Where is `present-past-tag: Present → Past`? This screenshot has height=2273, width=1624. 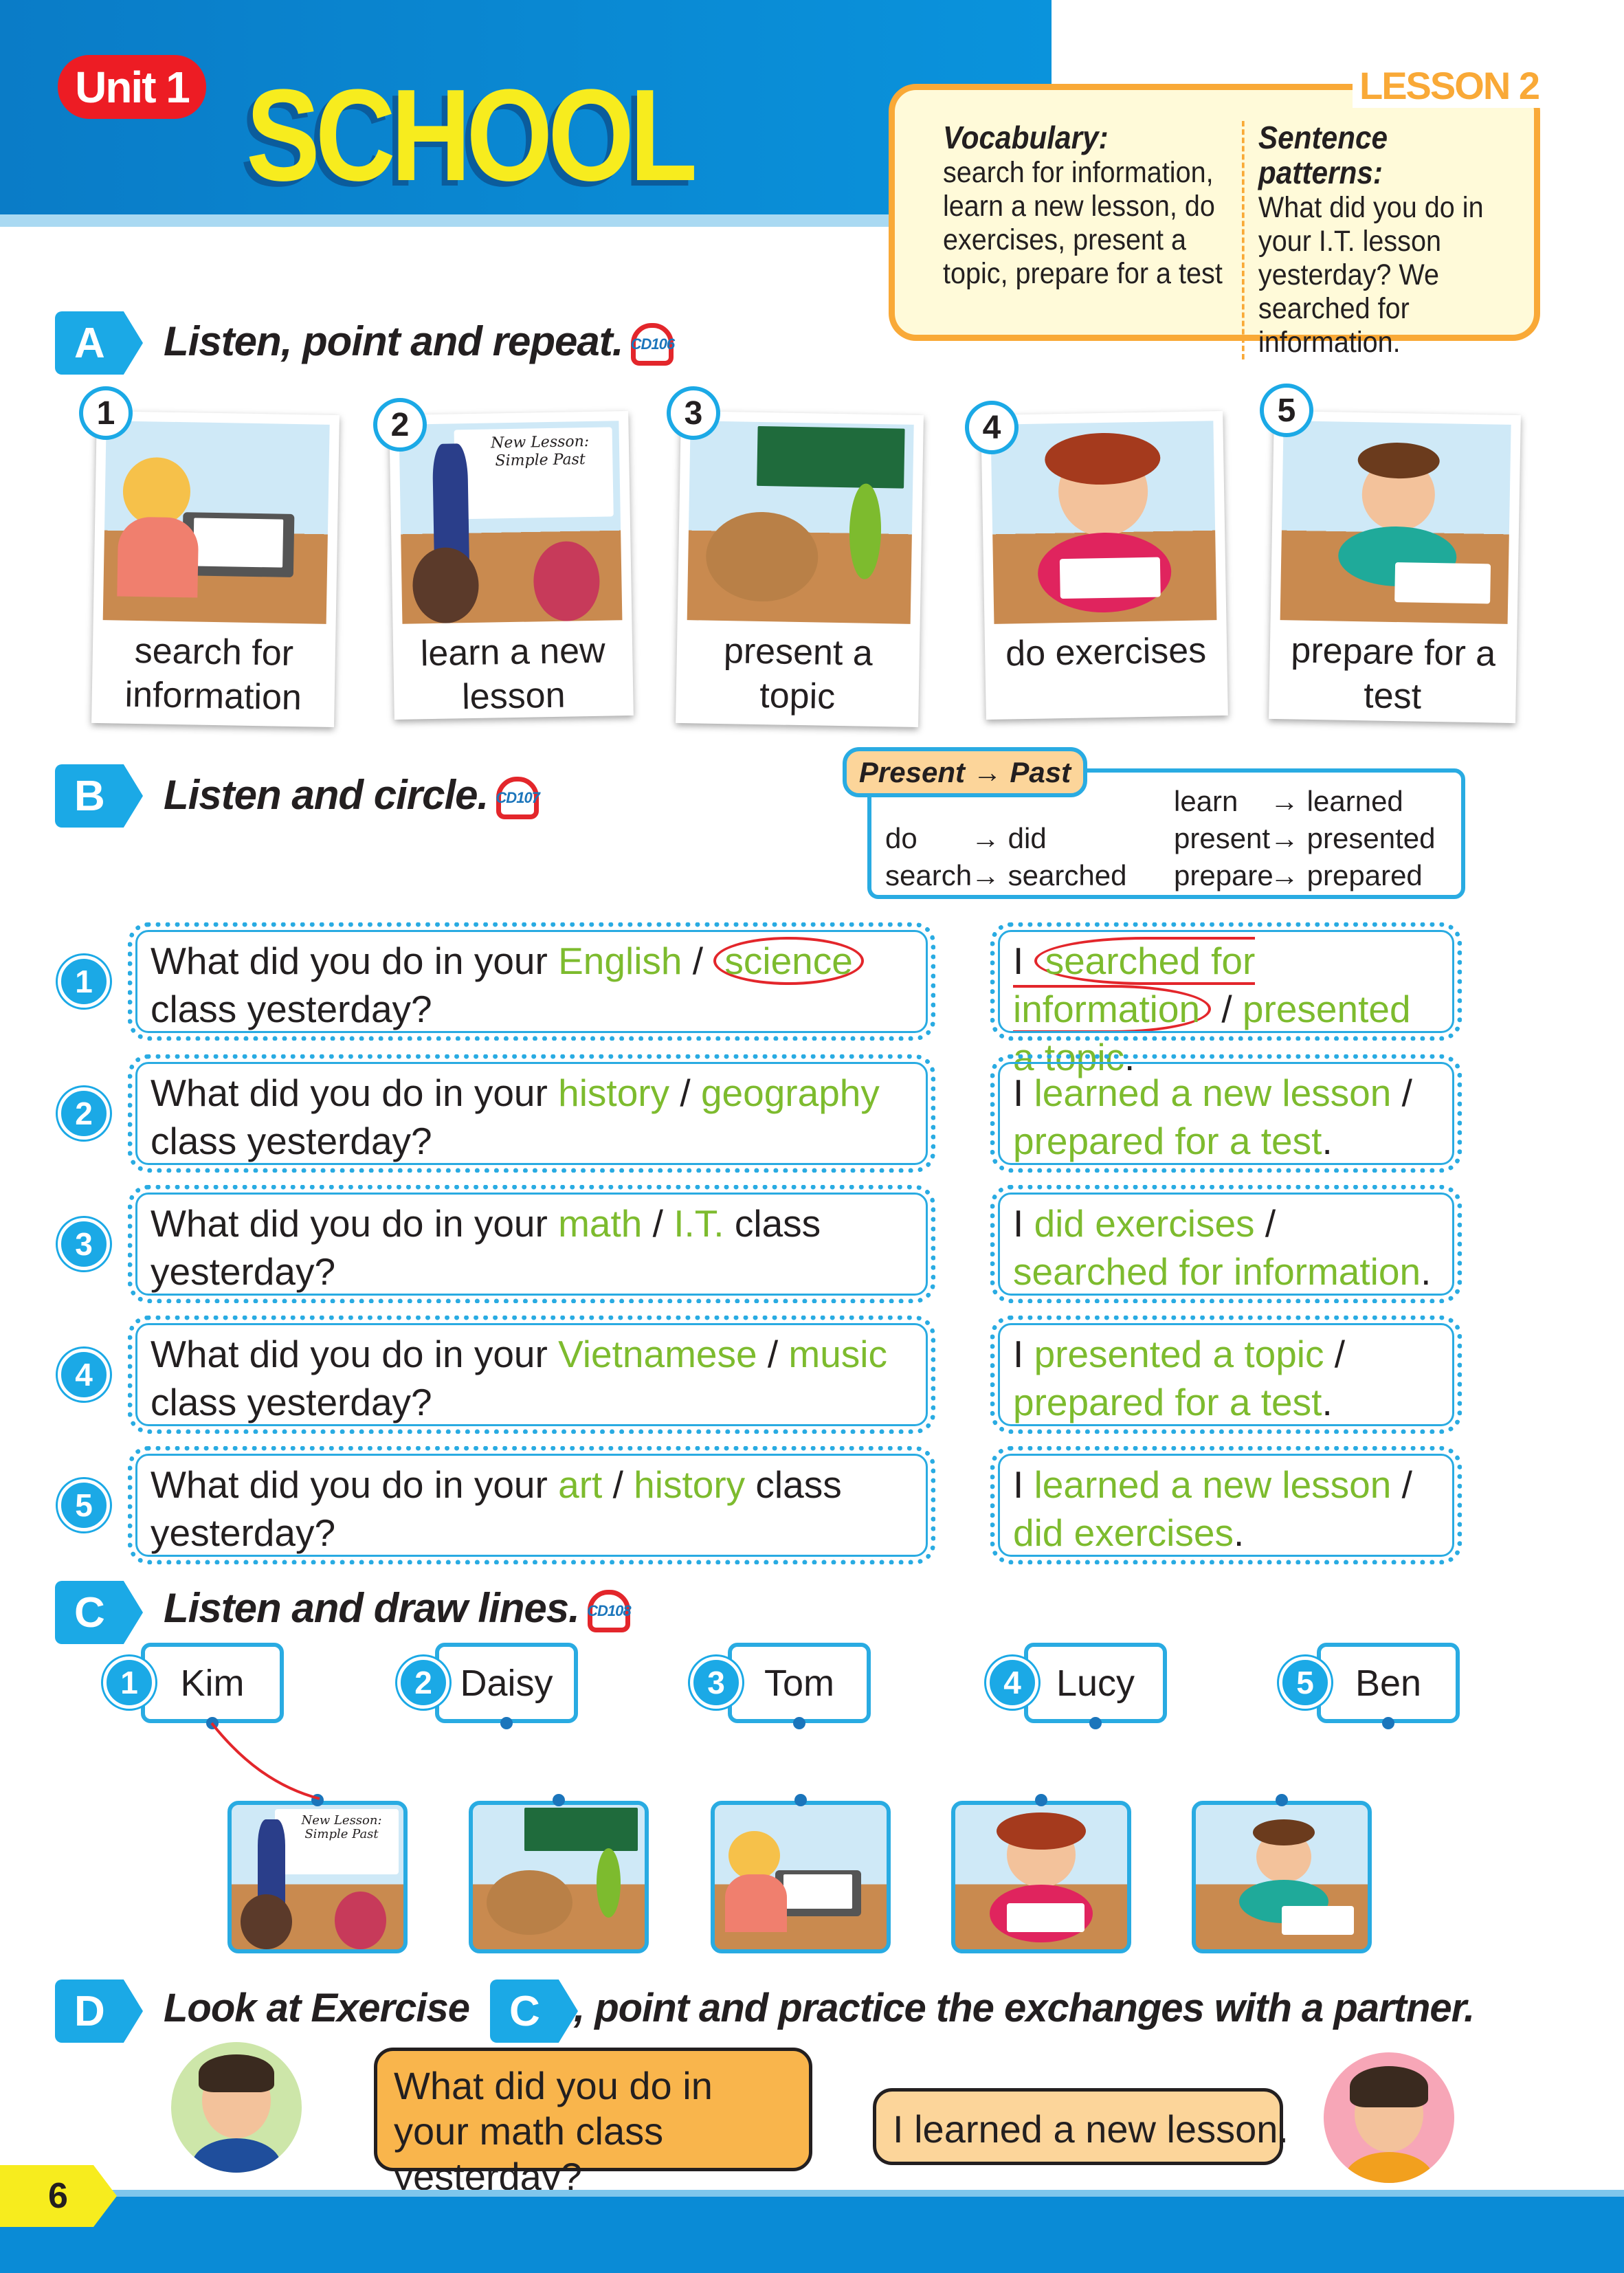 present-past-tag: Present → Past is located at coordinates (965, 772).